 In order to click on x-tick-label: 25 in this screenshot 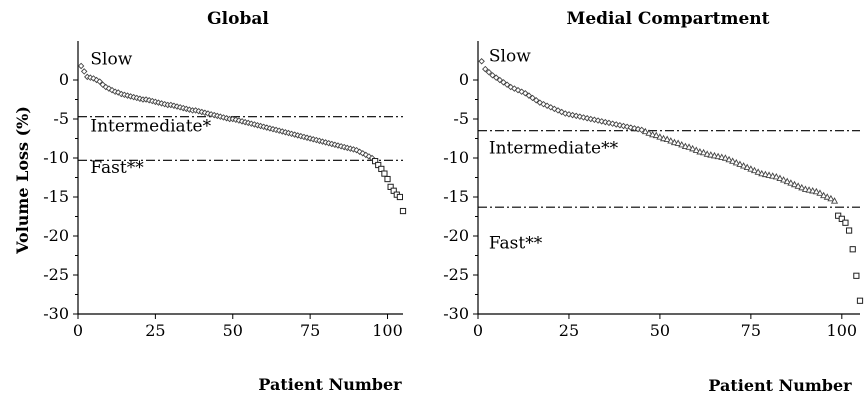, I will do `click(155, 330)`.